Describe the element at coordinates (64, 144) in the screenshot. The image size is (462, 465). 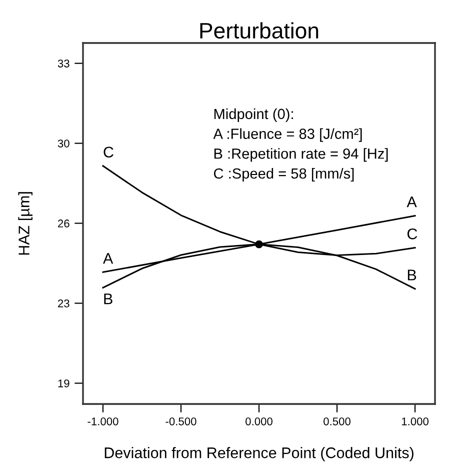
I see `y-tick-label: 30` at that location.